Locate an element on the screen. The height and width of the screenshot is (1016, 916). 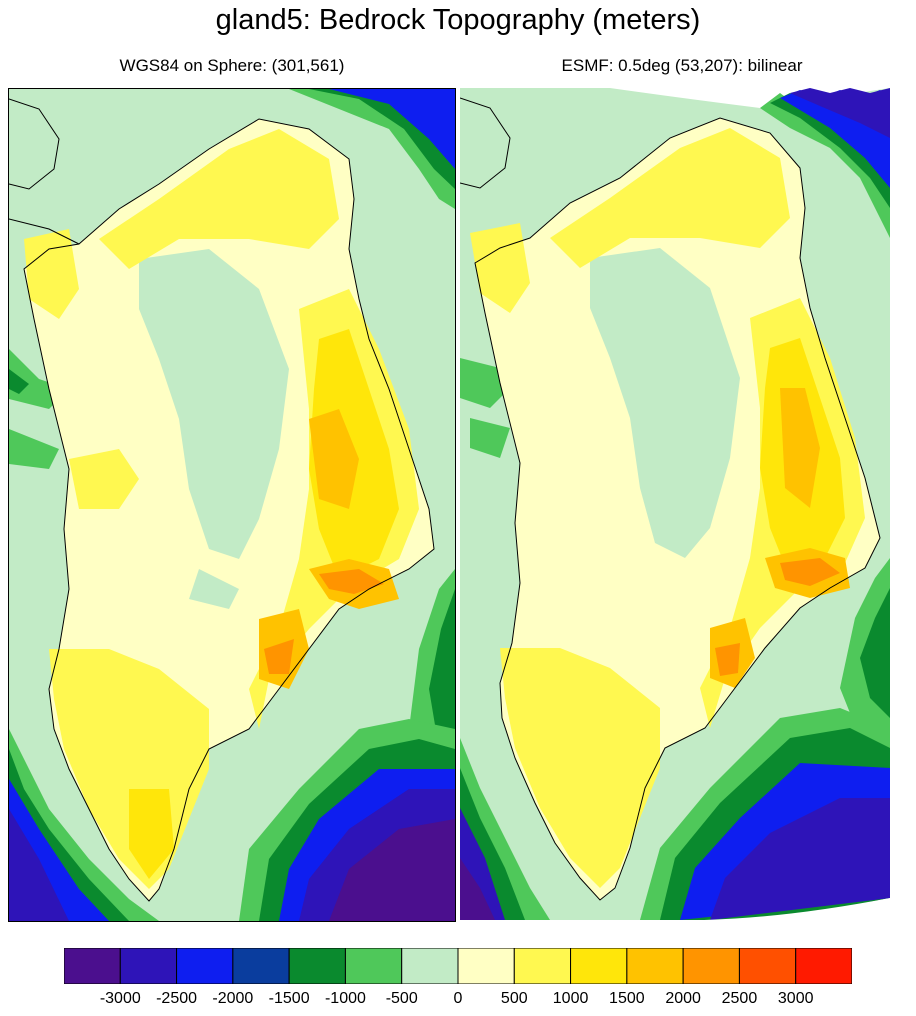
left-panel-title: WGS84 on Sphere: (301,561) is located at coordinates (232, 65).